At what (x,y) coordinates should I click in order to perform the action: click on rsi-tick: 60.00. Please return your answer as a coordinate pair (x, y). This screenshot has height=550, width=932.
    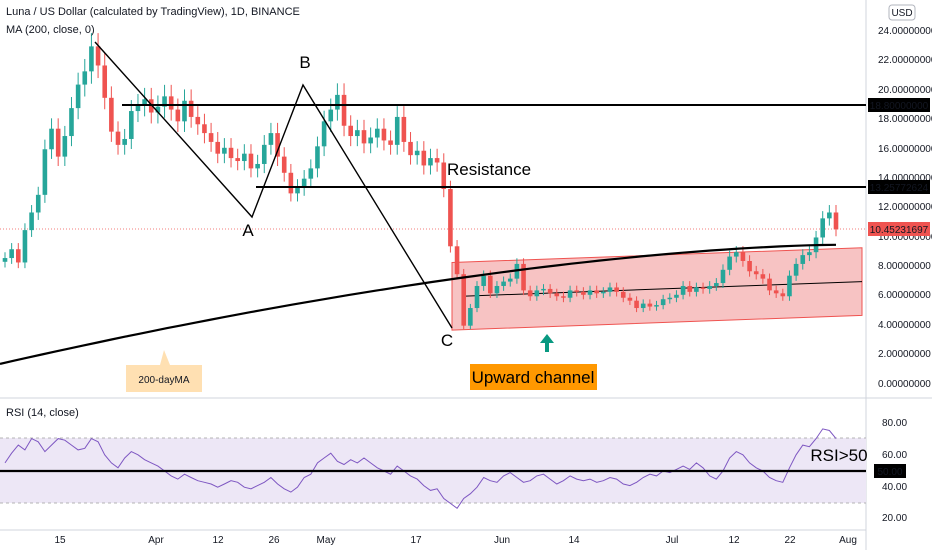
    Looking at the image, I should click on (894, 455).